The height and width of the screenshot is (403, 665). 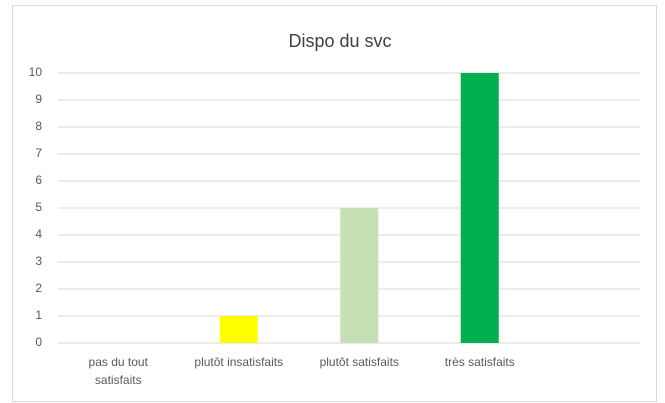 What do you see at coordinates (119, 362) in the screenshot?
I see `x-tick-label-line: pas du tout` at bounding box center [119, 362].